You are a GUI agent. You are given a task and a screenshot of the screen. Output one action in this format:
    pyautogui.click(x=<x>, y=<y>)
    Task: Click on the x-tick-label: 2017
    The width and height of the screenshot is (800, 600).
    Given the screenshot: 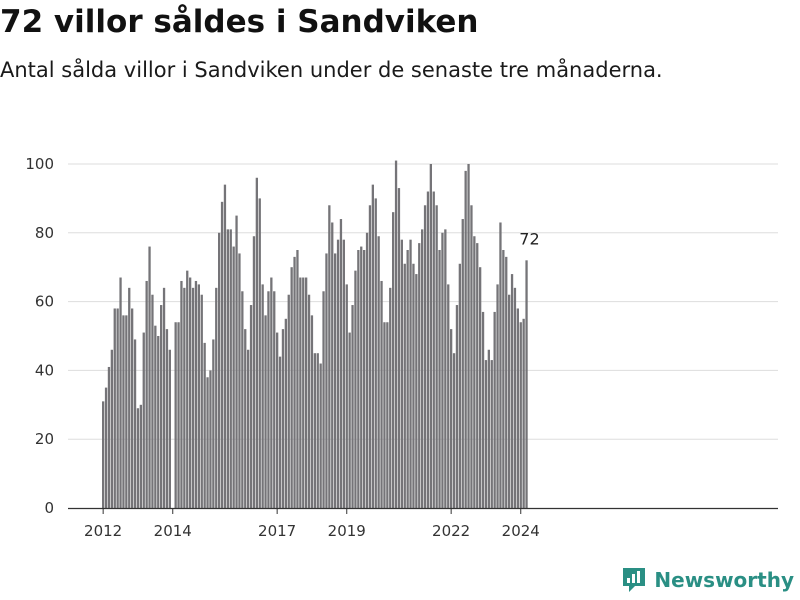 What is the action you would take?
    pyautogui.click(x=277, y=531)
    